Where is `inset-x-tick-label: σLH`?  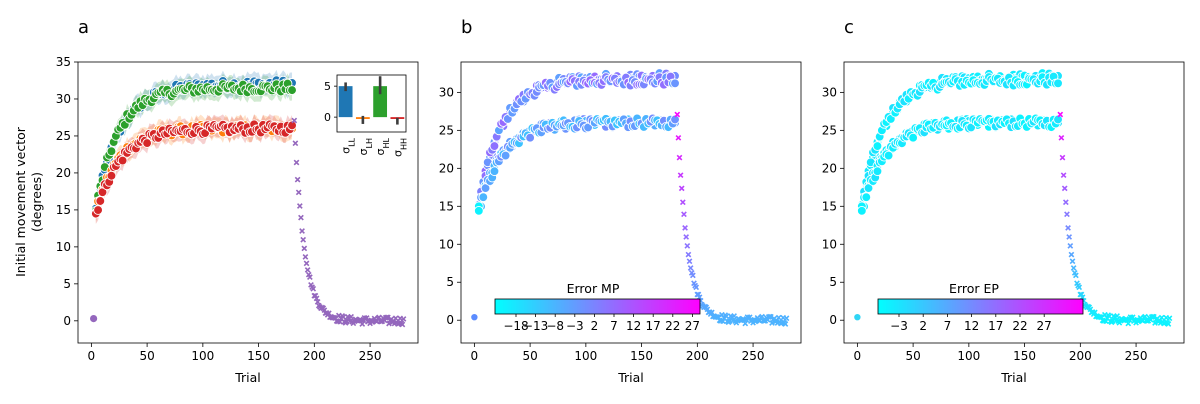
inset-x-tick-label: σLH is located at coordinates (365, 146).